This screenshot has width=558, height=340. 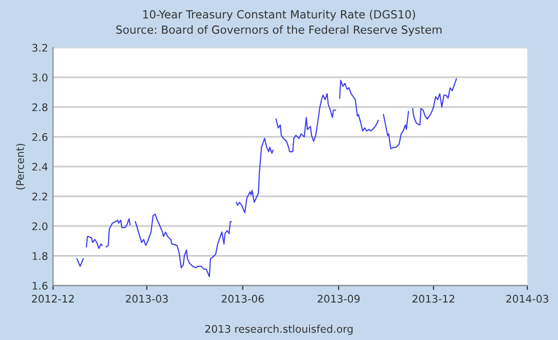 I want to click on x-tick-label: 2014-03, so click(x=527, y=298).